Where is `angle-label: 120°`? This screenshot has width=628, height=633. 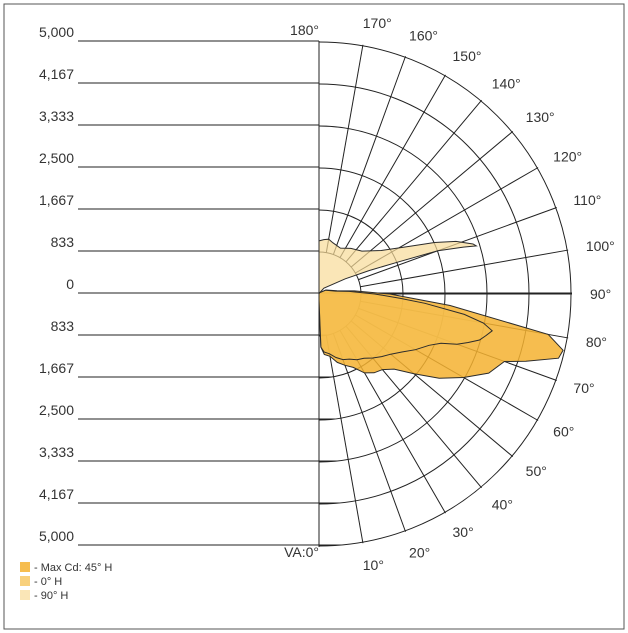 angle-label: 120° is located at coordinates (567, 157).